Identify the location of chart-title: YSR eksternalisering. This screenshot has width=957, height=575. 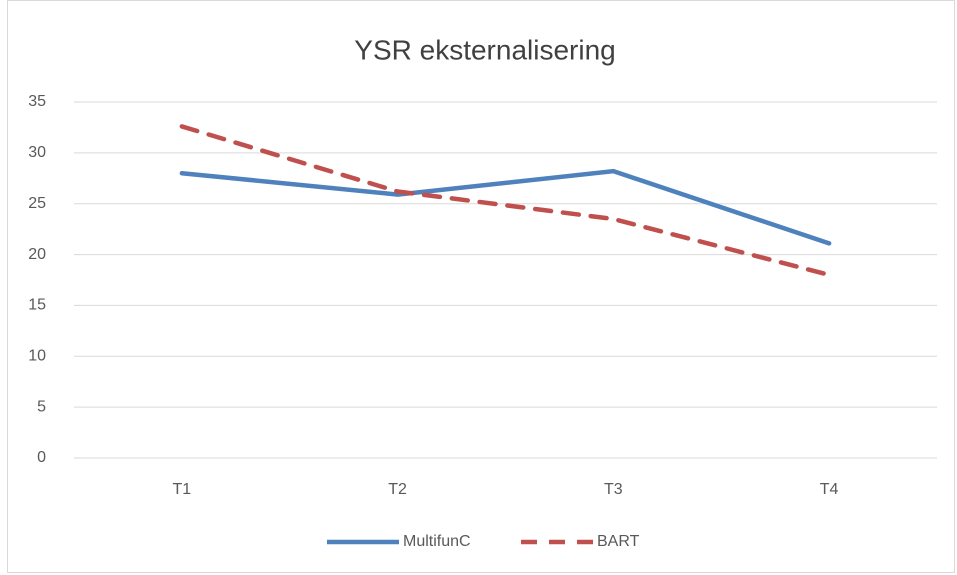
(484, 49).